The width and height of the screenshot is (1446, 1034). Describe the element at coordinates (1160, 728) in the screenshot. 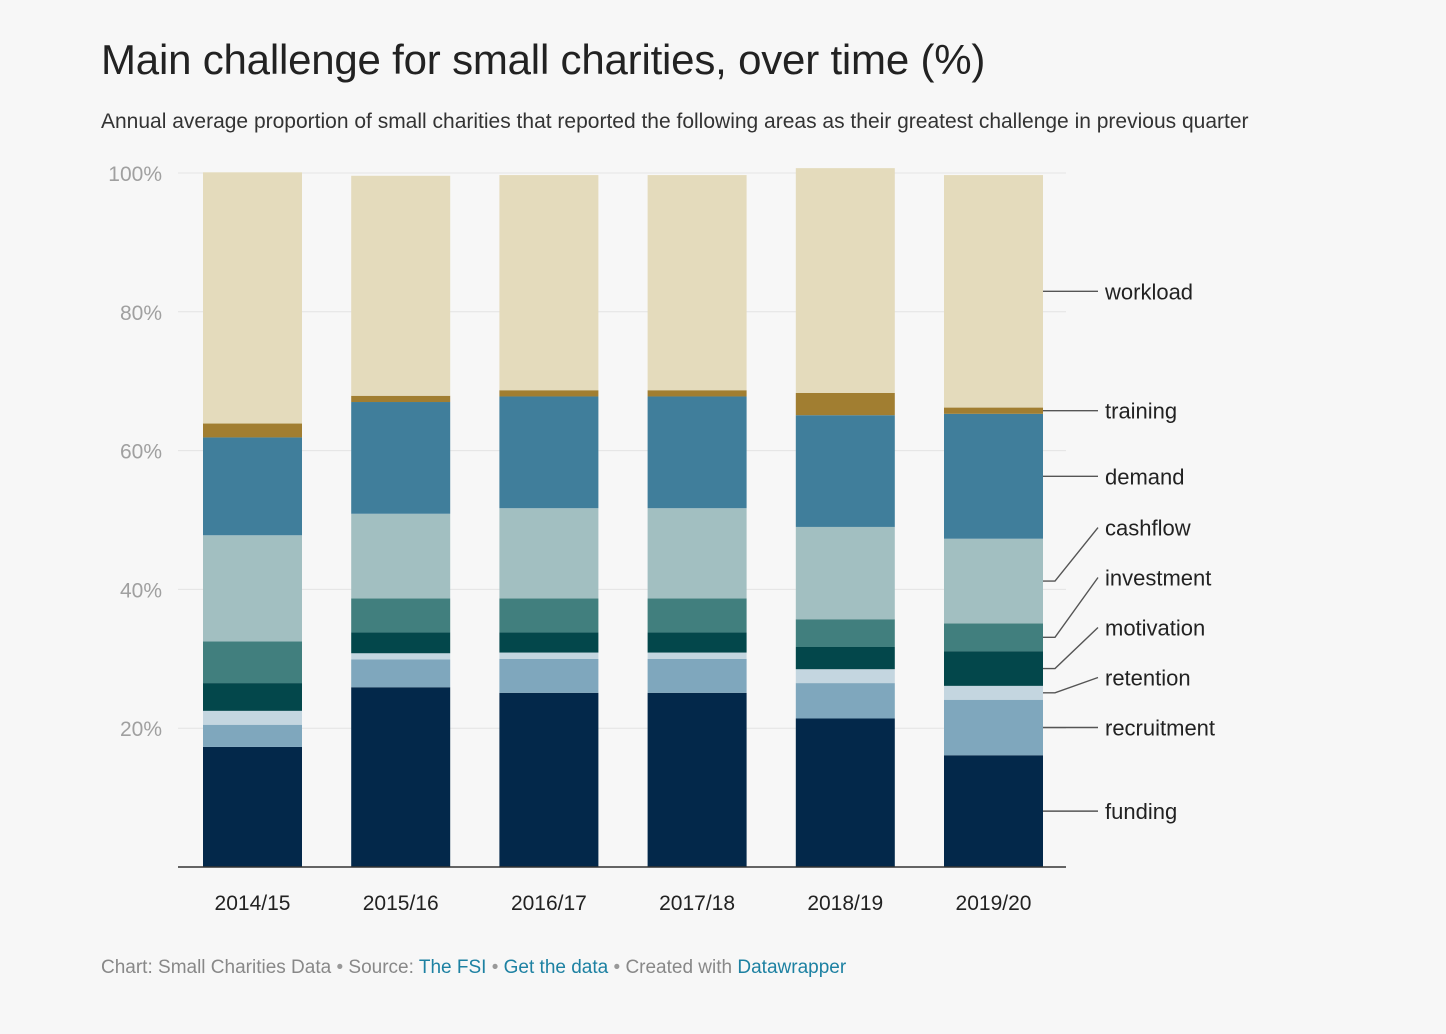

I see `series-label-recruitment: recruitment` at that location.